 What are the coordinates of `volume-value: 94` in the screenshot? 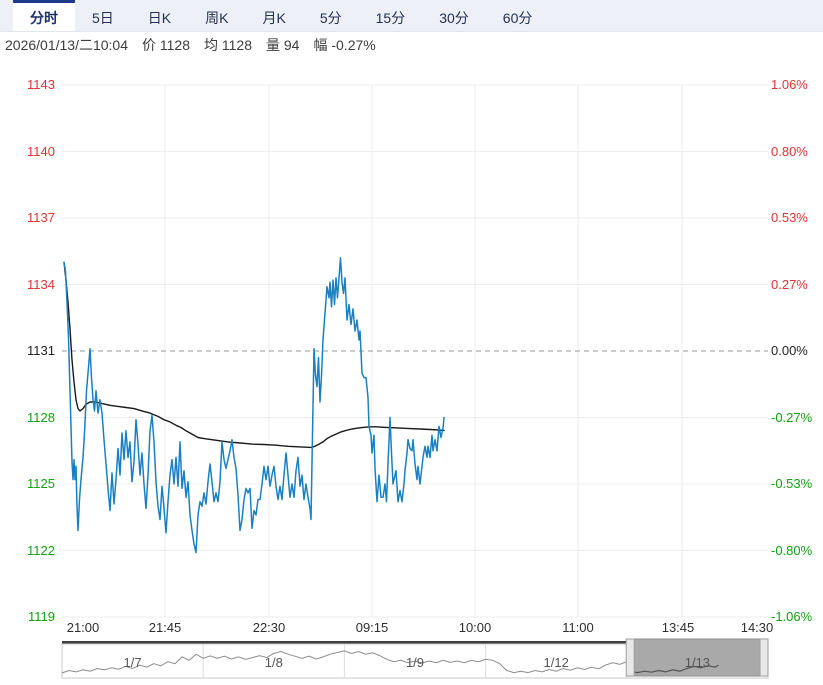 It's located at (291, 45).